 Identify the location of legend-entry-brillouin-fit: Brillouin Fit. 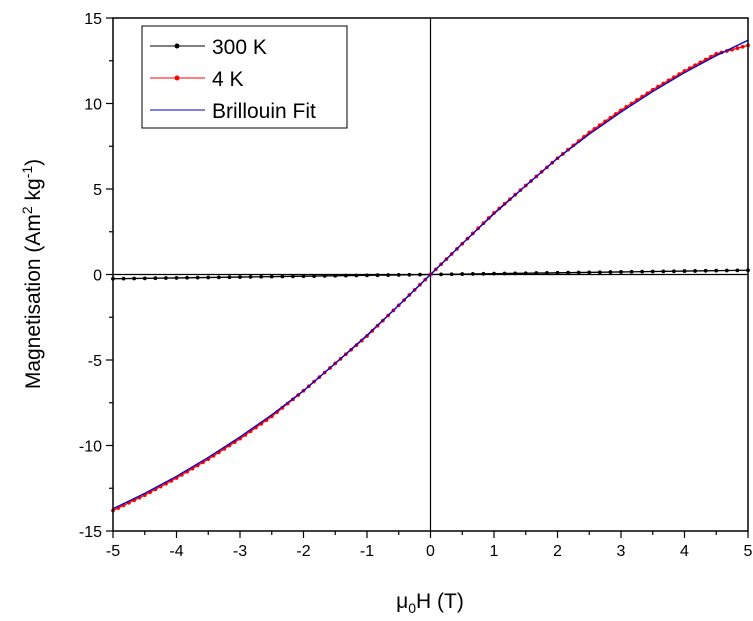
(233, 111).